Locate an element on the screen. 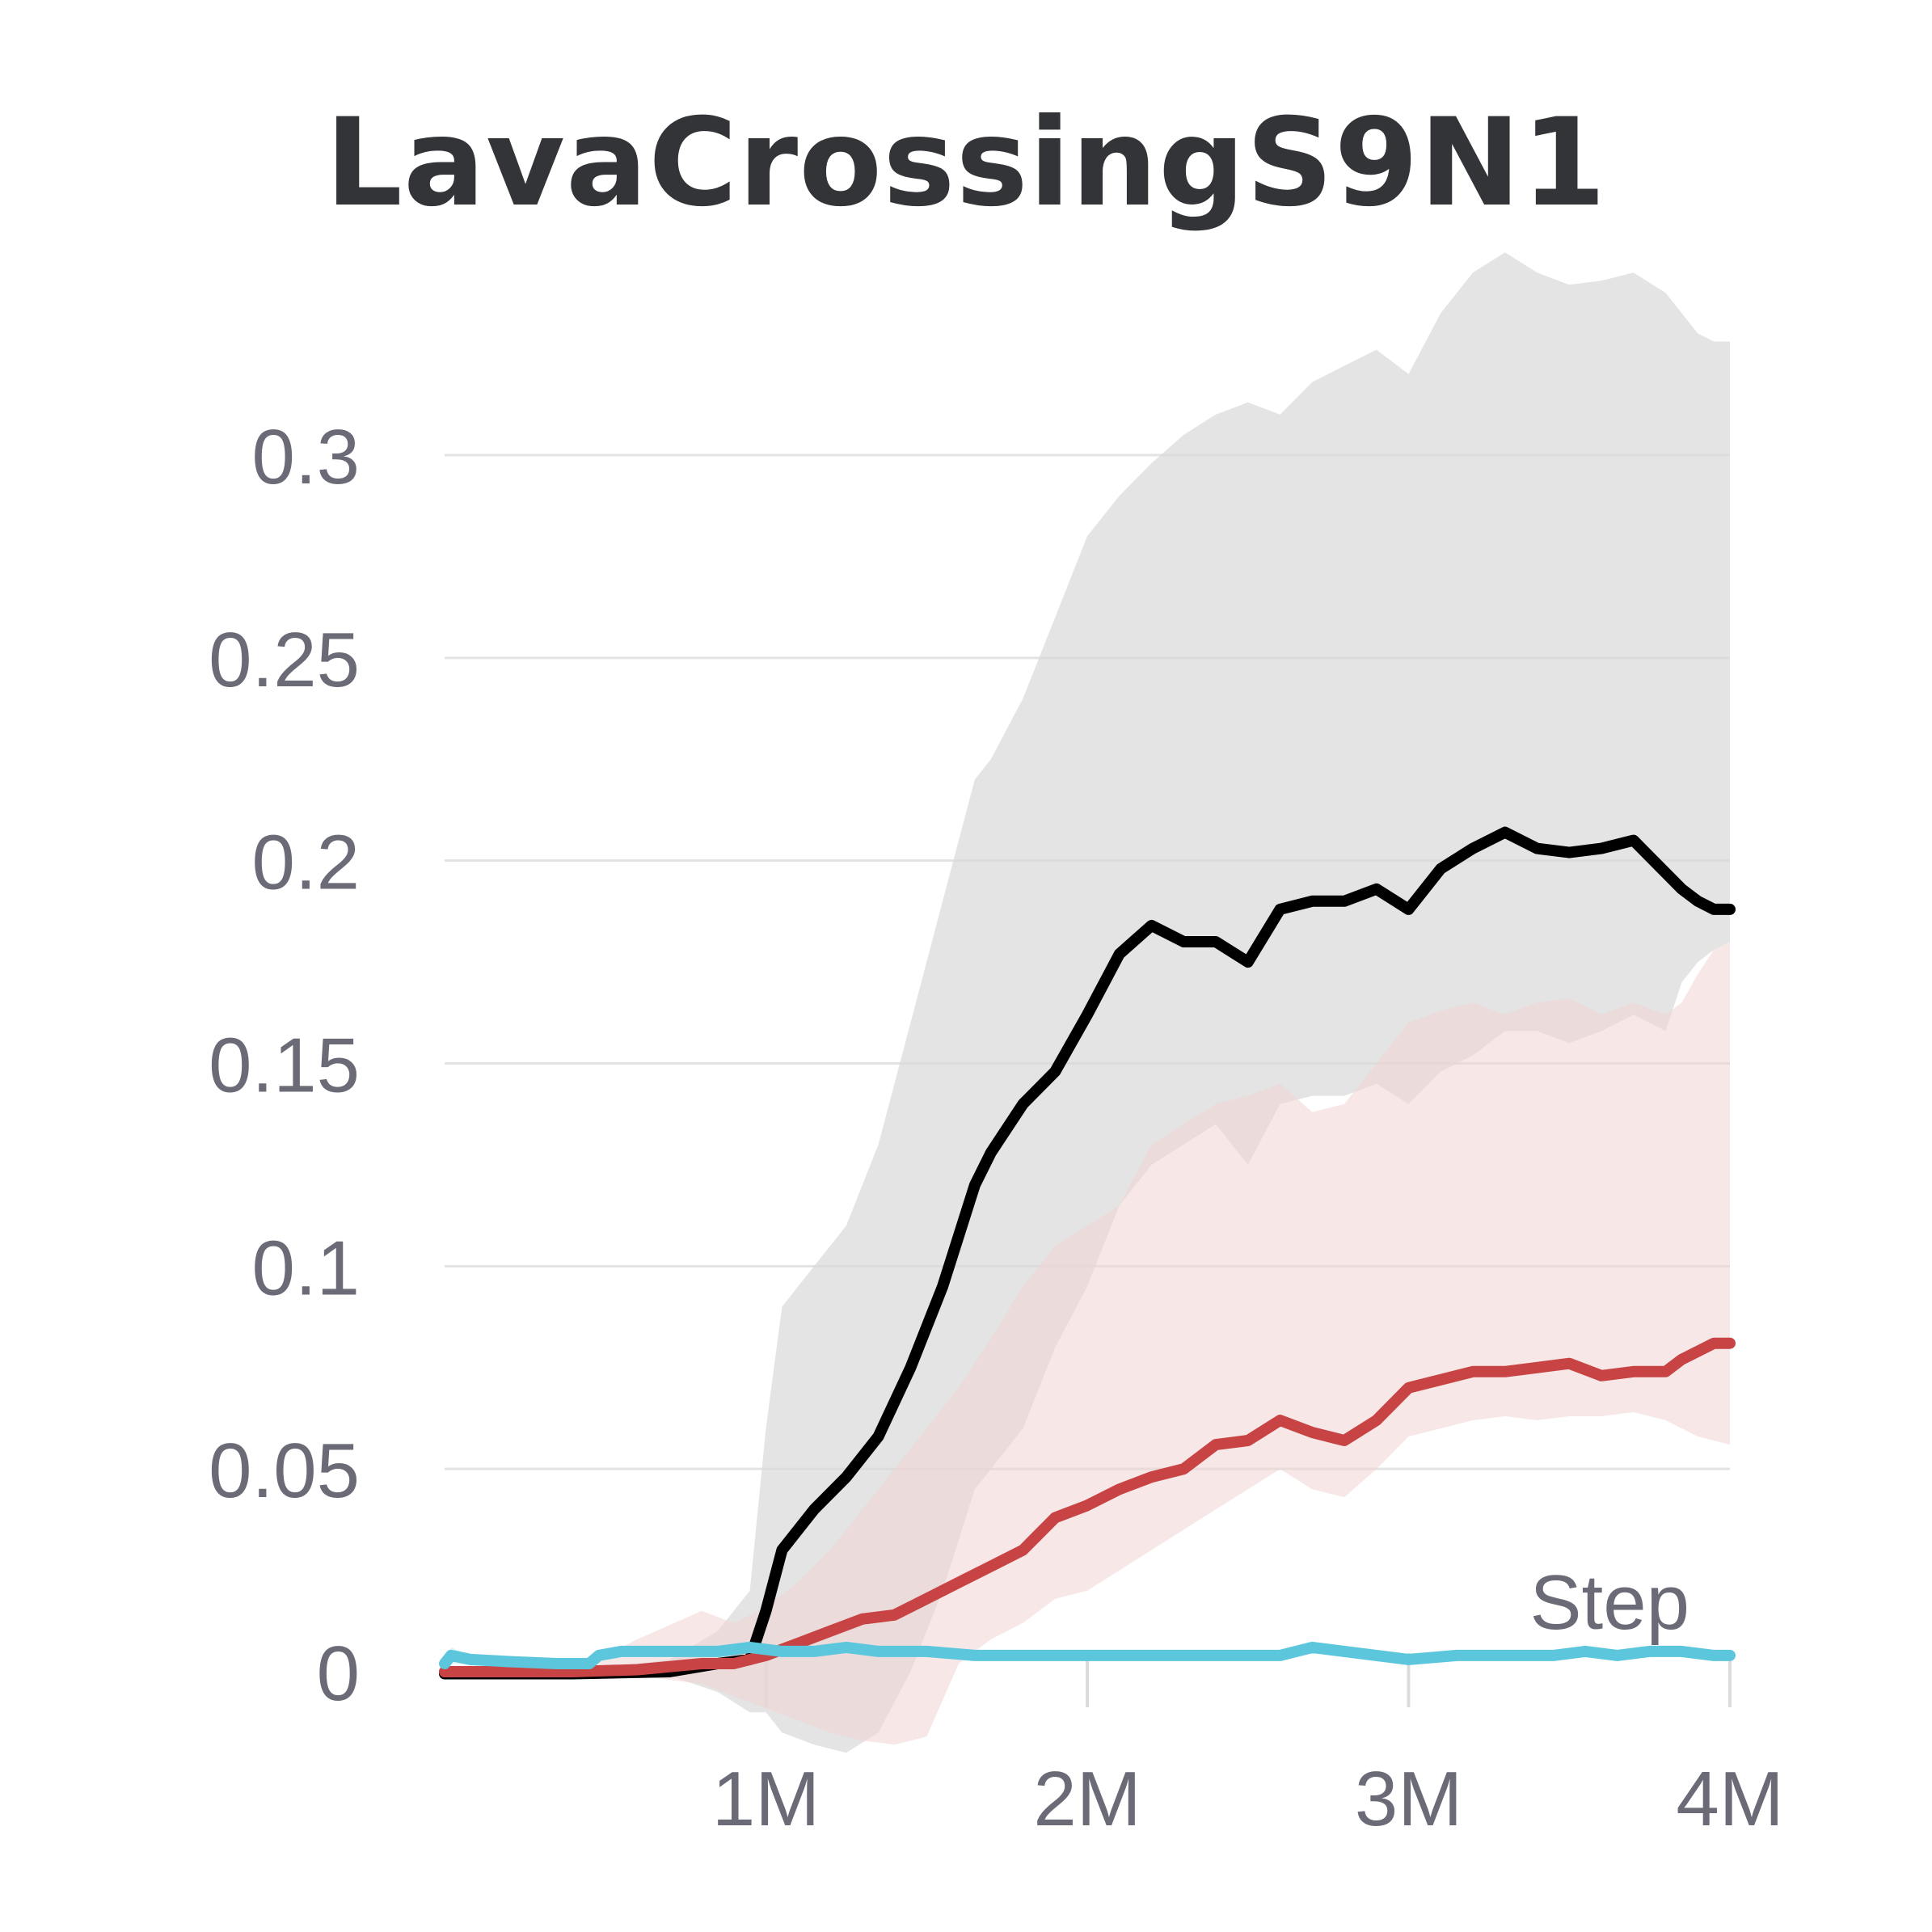  x-tick-label: 2M is located at coordinates (1087, 1799).